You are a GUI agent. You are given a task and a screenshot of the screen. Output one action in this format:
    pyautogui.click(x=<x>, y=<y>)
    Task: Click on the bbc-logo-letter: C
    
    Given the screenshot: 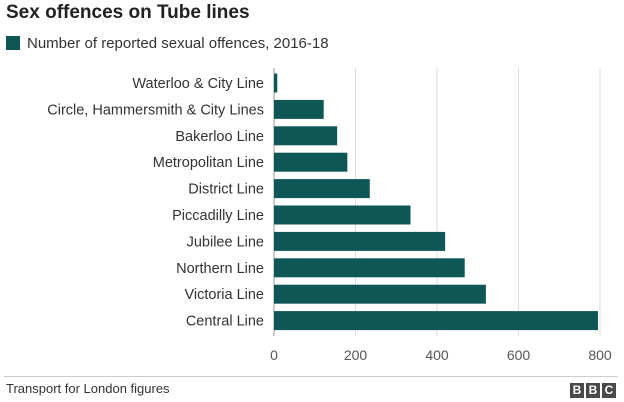 What is the action you would take?
    pyautogui.click(x=609, y=390)
    